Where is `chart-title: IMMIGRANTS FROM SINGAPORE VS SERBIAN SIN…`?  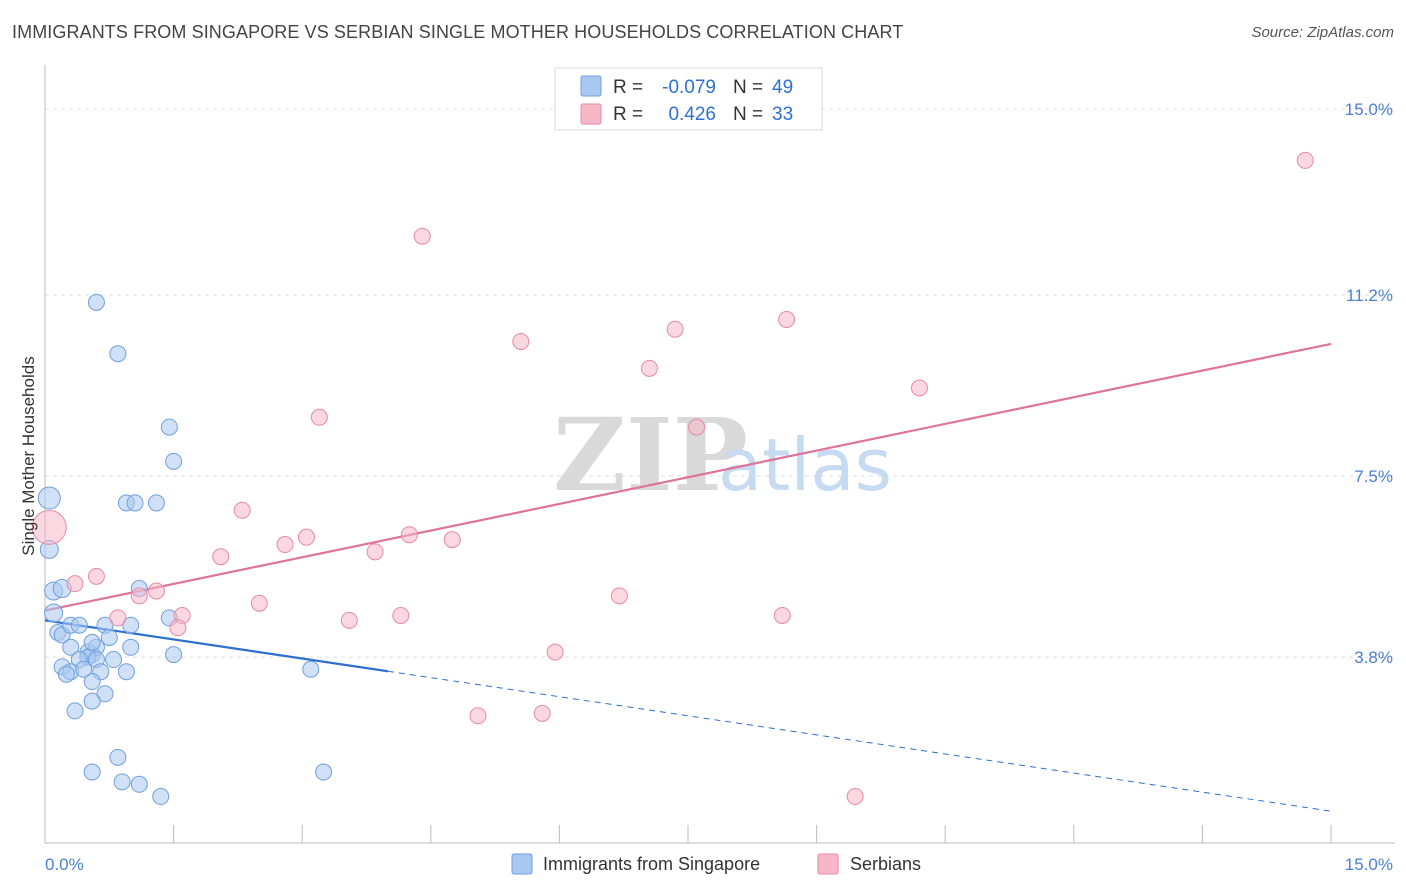
chart-title: IMMIGRANTS FROM SINGAPORE VS SERBIAN SIN… is located at coordinates (458, 32).